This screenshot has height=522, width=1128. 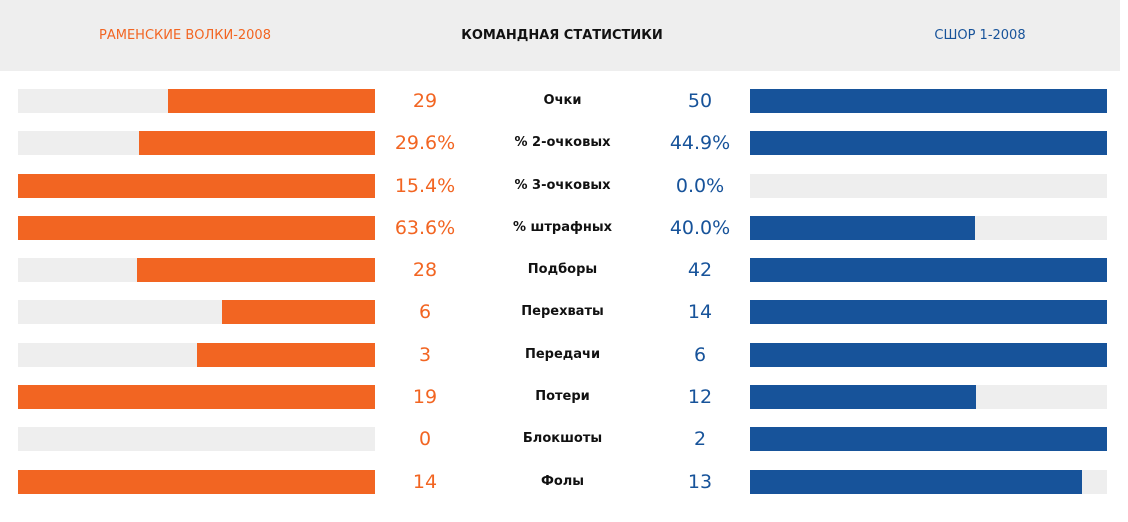 What do you see at coordinates (700, 143) in the screenshot?
I see `away-stat-value: 44.9%` at bounding box center [700, 143].